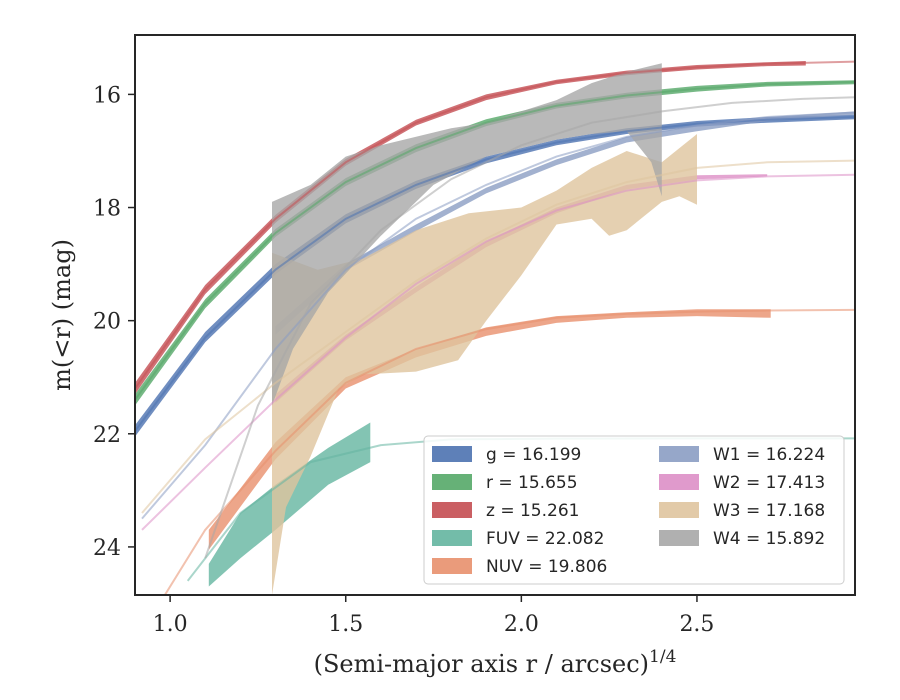 The image size is (900, 700). What do you see at coordinates (532, 511) in the screenshot?
I see `legend-label-z: z = 15.261` at bounding box center [532, 511].